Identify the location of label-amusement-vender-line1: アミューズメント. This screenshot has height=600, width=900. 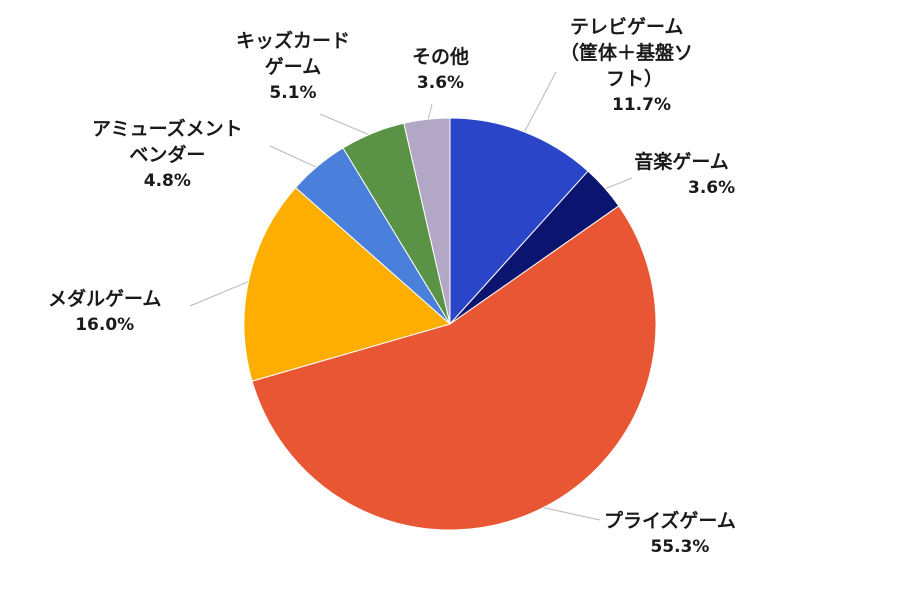
(167, 129).